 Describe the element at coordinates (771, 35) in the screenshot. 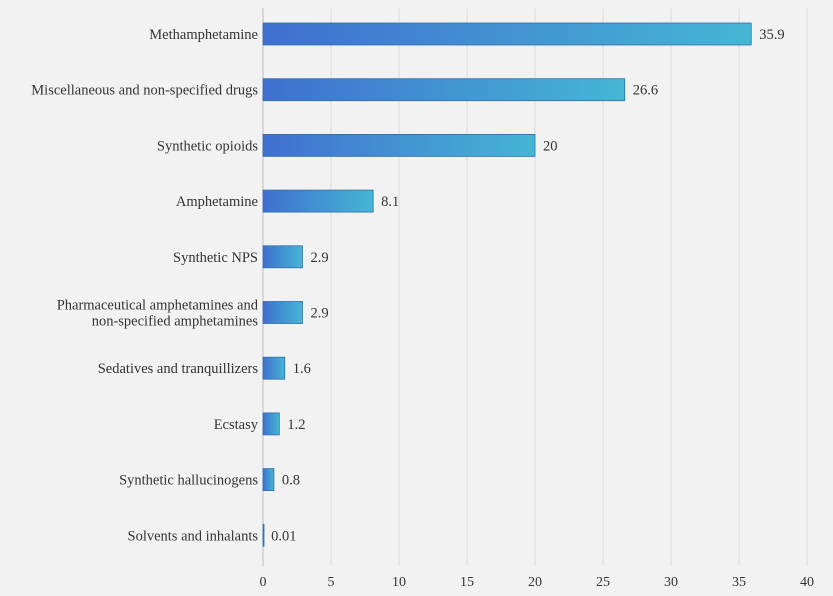

I see `data-label: 35.9` at that location.